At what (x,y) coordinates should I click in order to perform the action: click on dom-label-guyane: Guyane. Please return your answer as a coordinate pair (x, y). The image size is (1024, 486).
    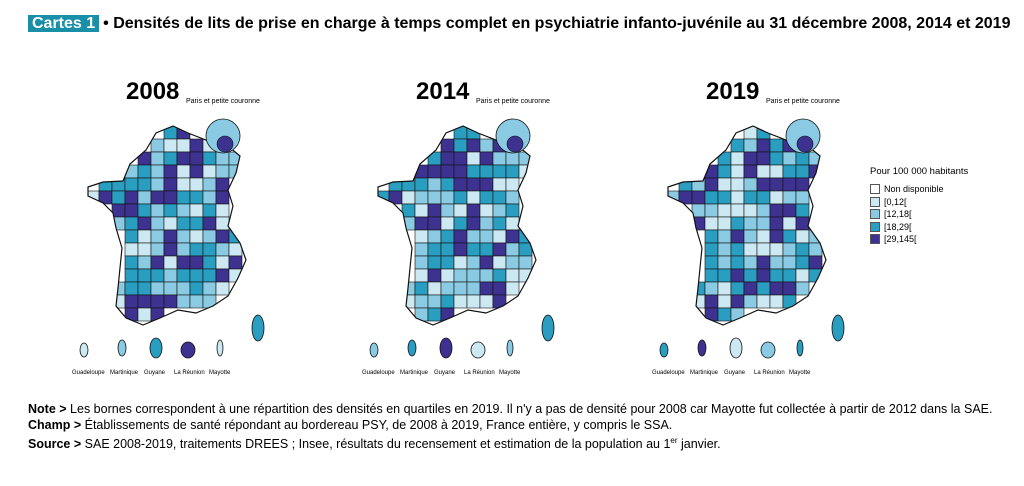
    Looking at the image, I should click on (445, 373).